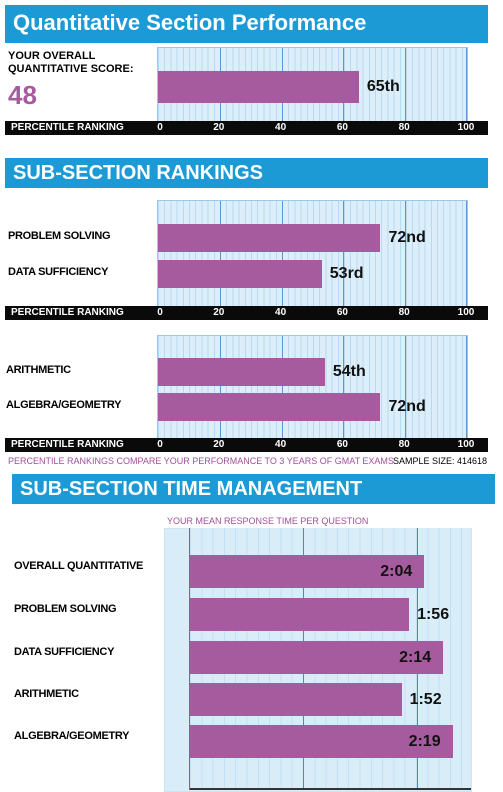 Image resolution: width=503 pixels, height=792 pixels. What do you see at coordinates (58, 272) in the screenshot?
I see `category-label-data-sufficiency: DATA SUFFICIENCY` at bounding box center [58, 272].